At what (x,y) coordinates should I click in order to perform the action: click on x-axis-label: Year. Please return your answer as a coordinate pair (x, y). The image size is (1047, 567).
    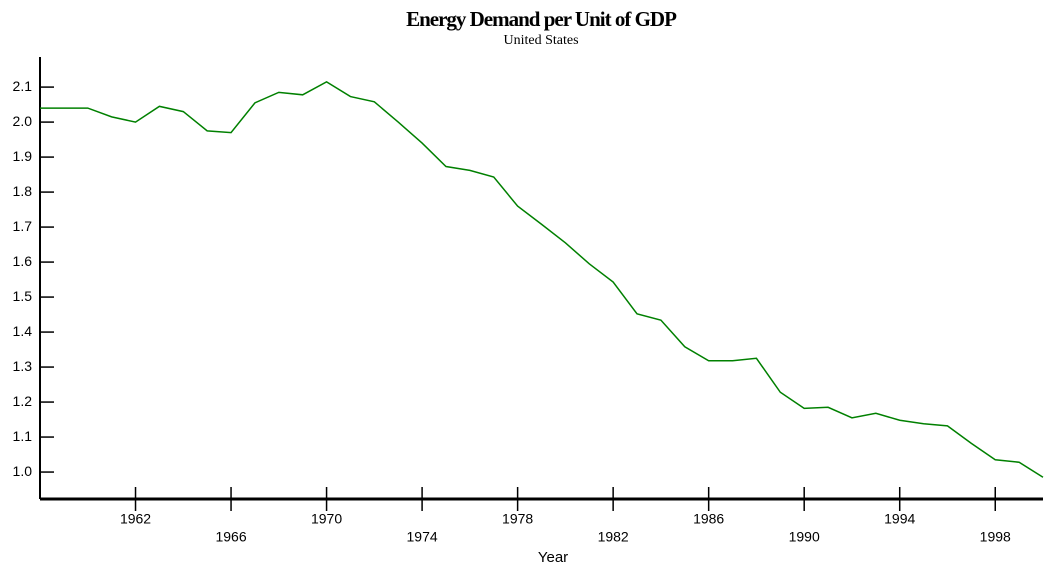
    Looking at the image, I should click on (553, 557).